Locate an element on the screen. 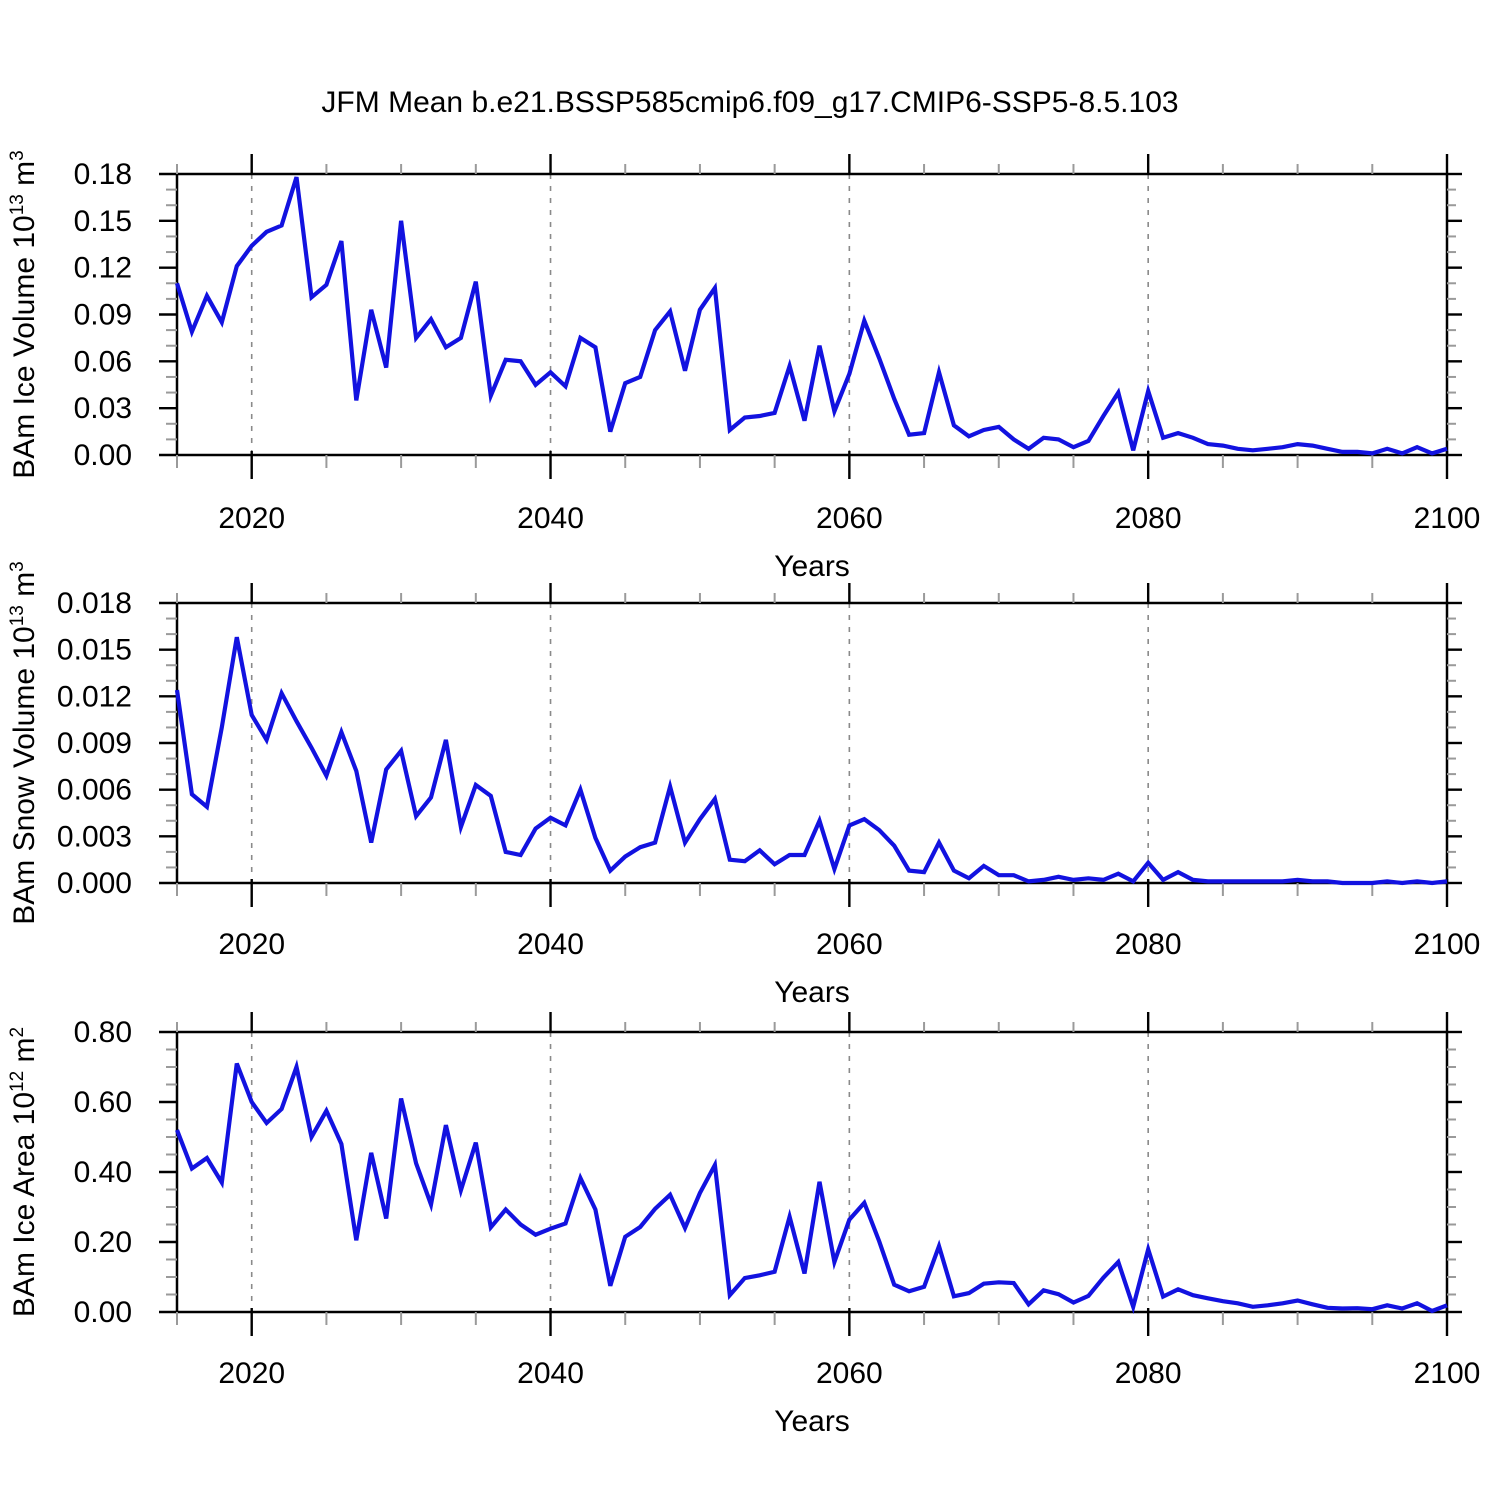 This screenshot has height=1500, width=1500. y-tick-label: 0.40 is located at coordinates (103, 1172).